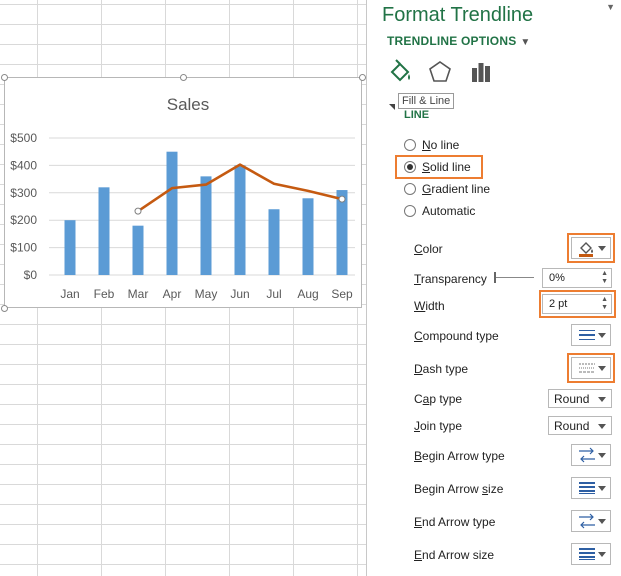  What do you see at coordinates (410, 167) in the screenshot?
I see `radio-button-checked` at bounding box center [410, 167].